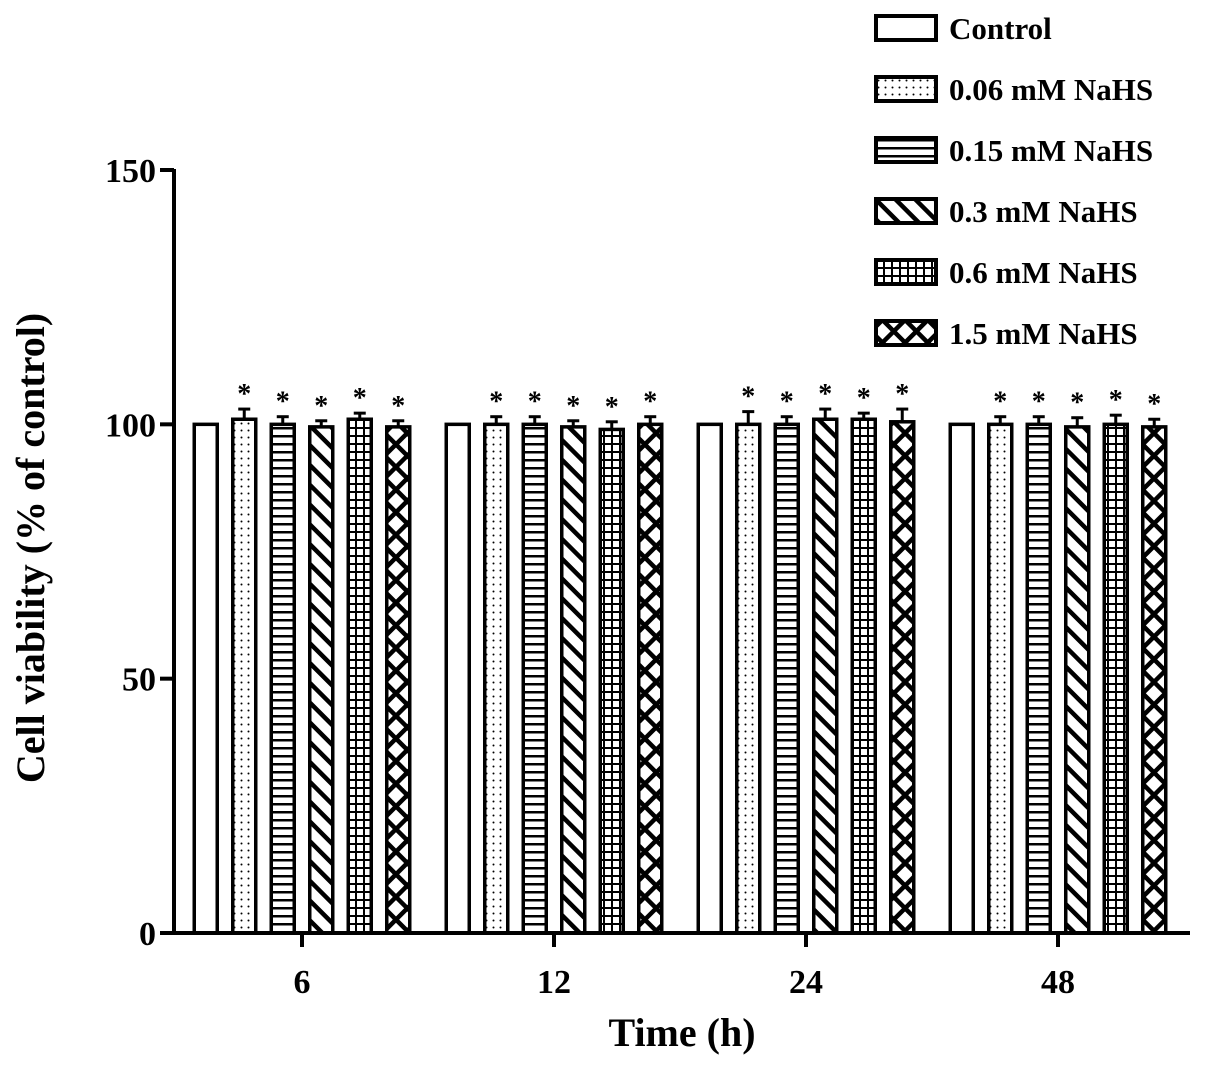  I want to click on significance-star-2-1: *, so click(535, 402).